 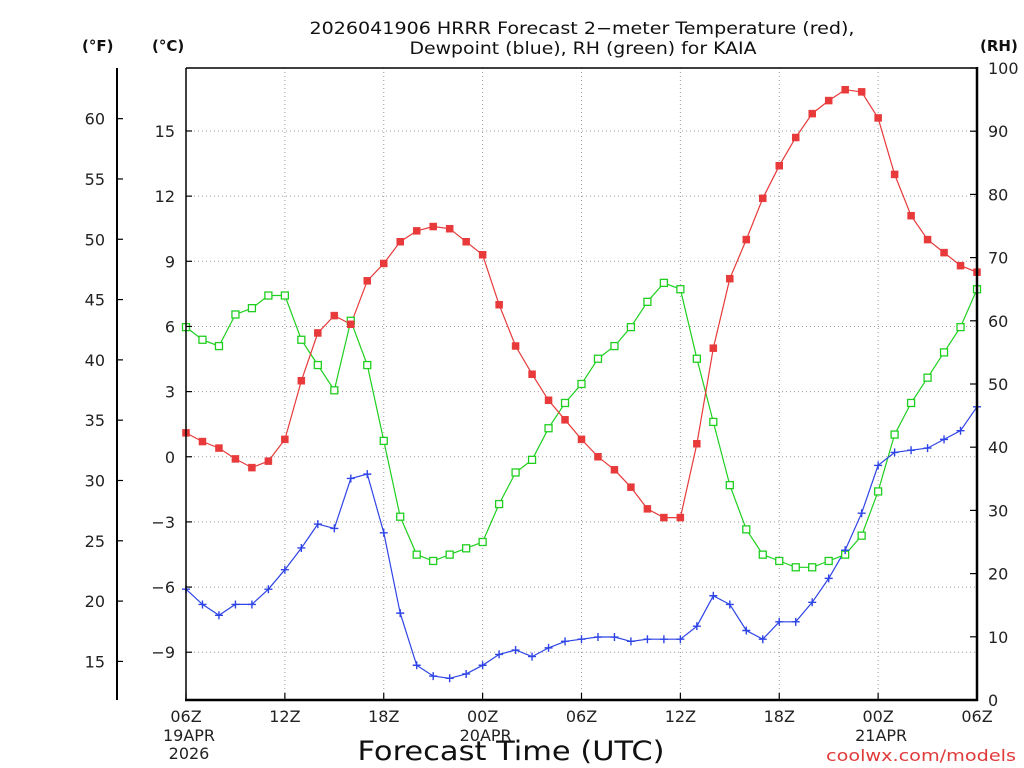 What do you see at coordinates (95, 661) in the screenshot?
I see `fahrenheit-tick-label: 15` at bounding box center [95, 661].